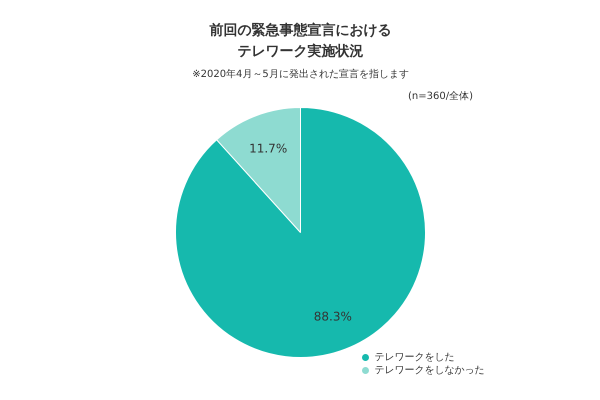  I want to click on text: (n=360/全体), so click(441, 96).